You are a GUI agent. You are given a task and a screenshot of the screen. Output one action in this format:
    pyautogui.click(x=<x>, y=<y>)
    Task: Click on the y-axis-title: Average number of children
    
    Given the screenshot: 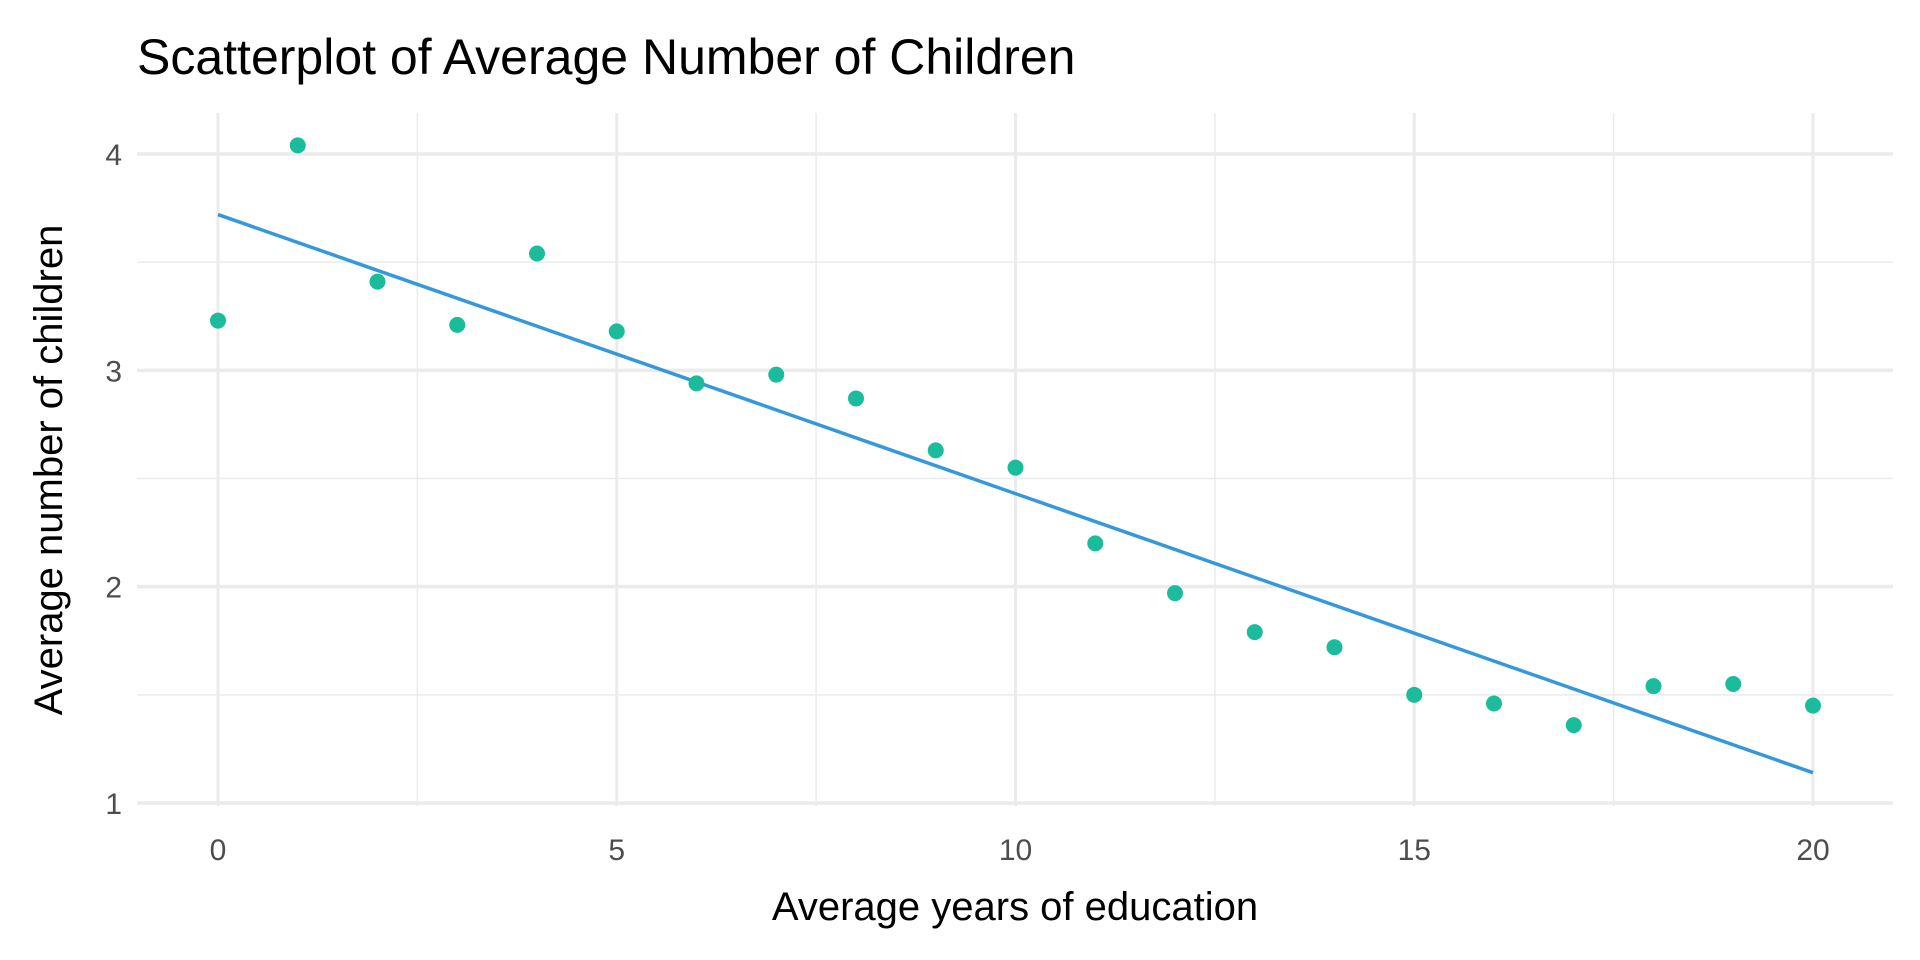 What is the action you would take?
    pyautogui.click(x=49, y=470)
    